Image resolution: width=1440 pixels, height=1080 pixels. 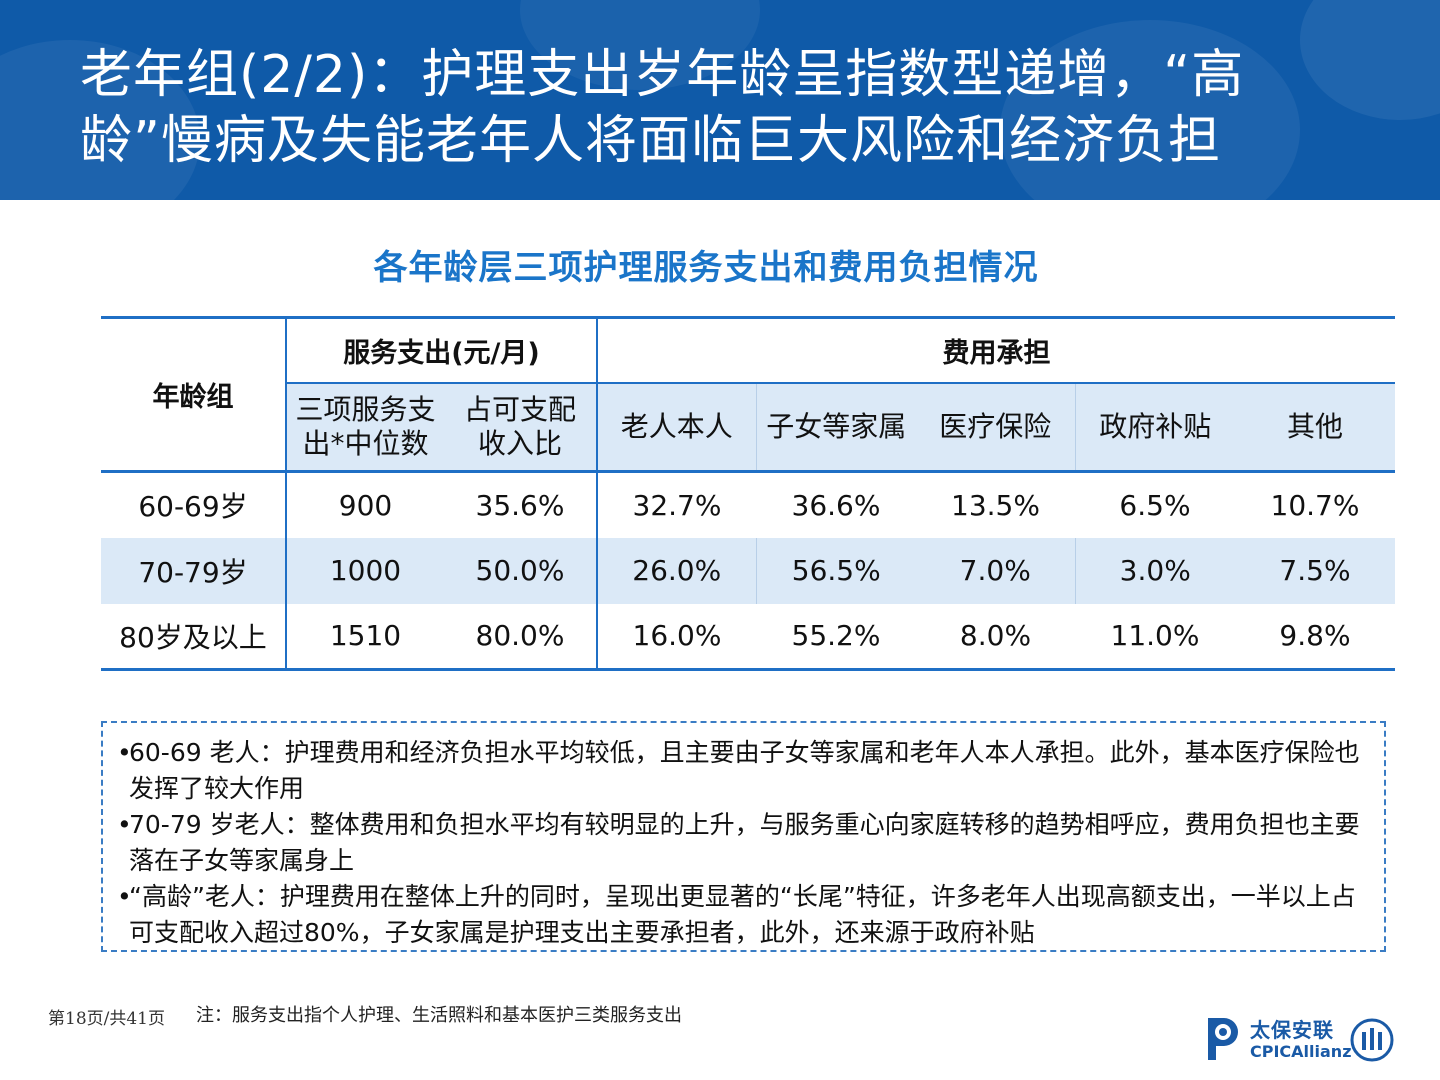 I want to click on subheader-self: 老人本人, so click(x=676, y=426).